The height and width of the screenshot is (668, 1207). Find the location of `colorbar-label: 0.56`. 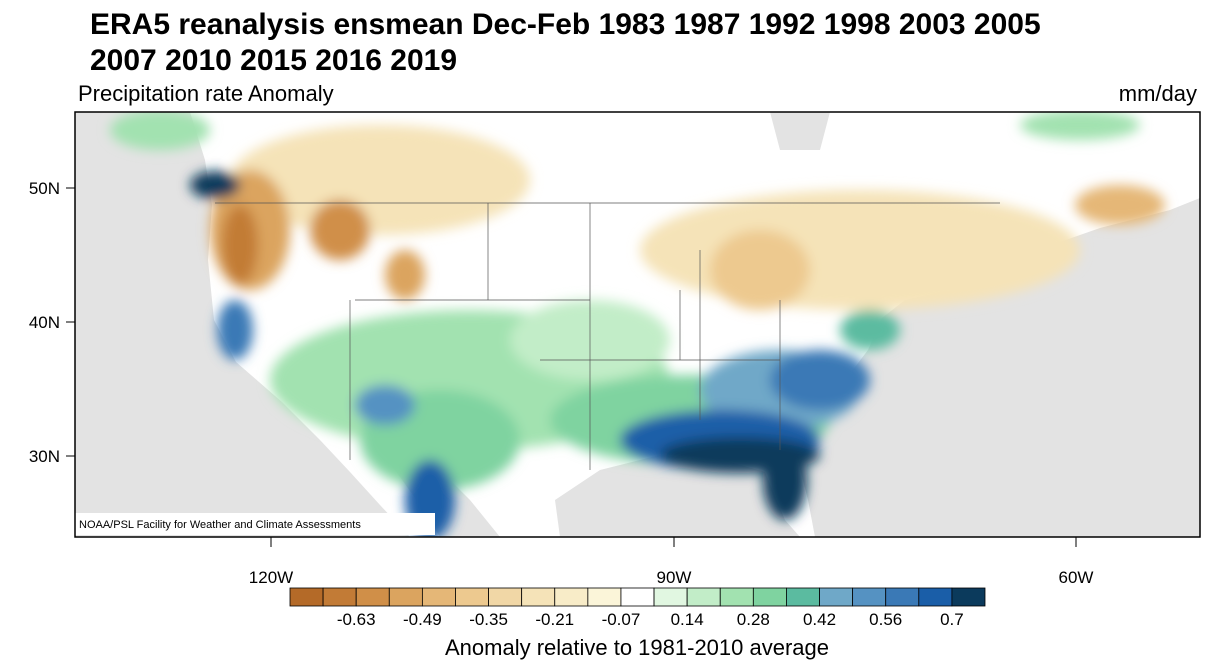

colorbar-label: 0.56 is located at coordinates (885, 619).